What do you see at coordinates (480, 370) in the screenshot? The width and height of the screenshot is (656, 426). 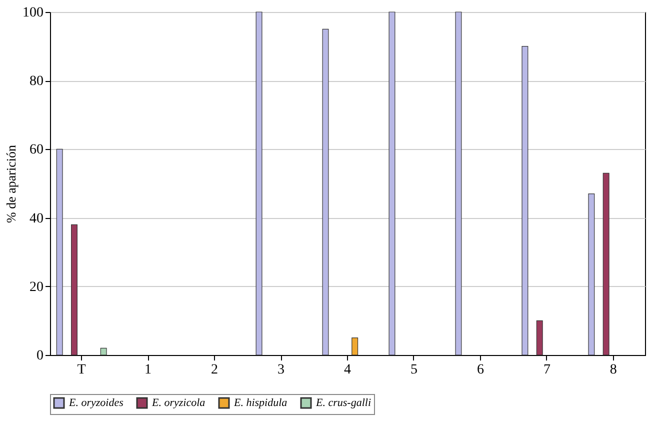 I see `x-tick-label: 6` at bounding box center [480, 370].